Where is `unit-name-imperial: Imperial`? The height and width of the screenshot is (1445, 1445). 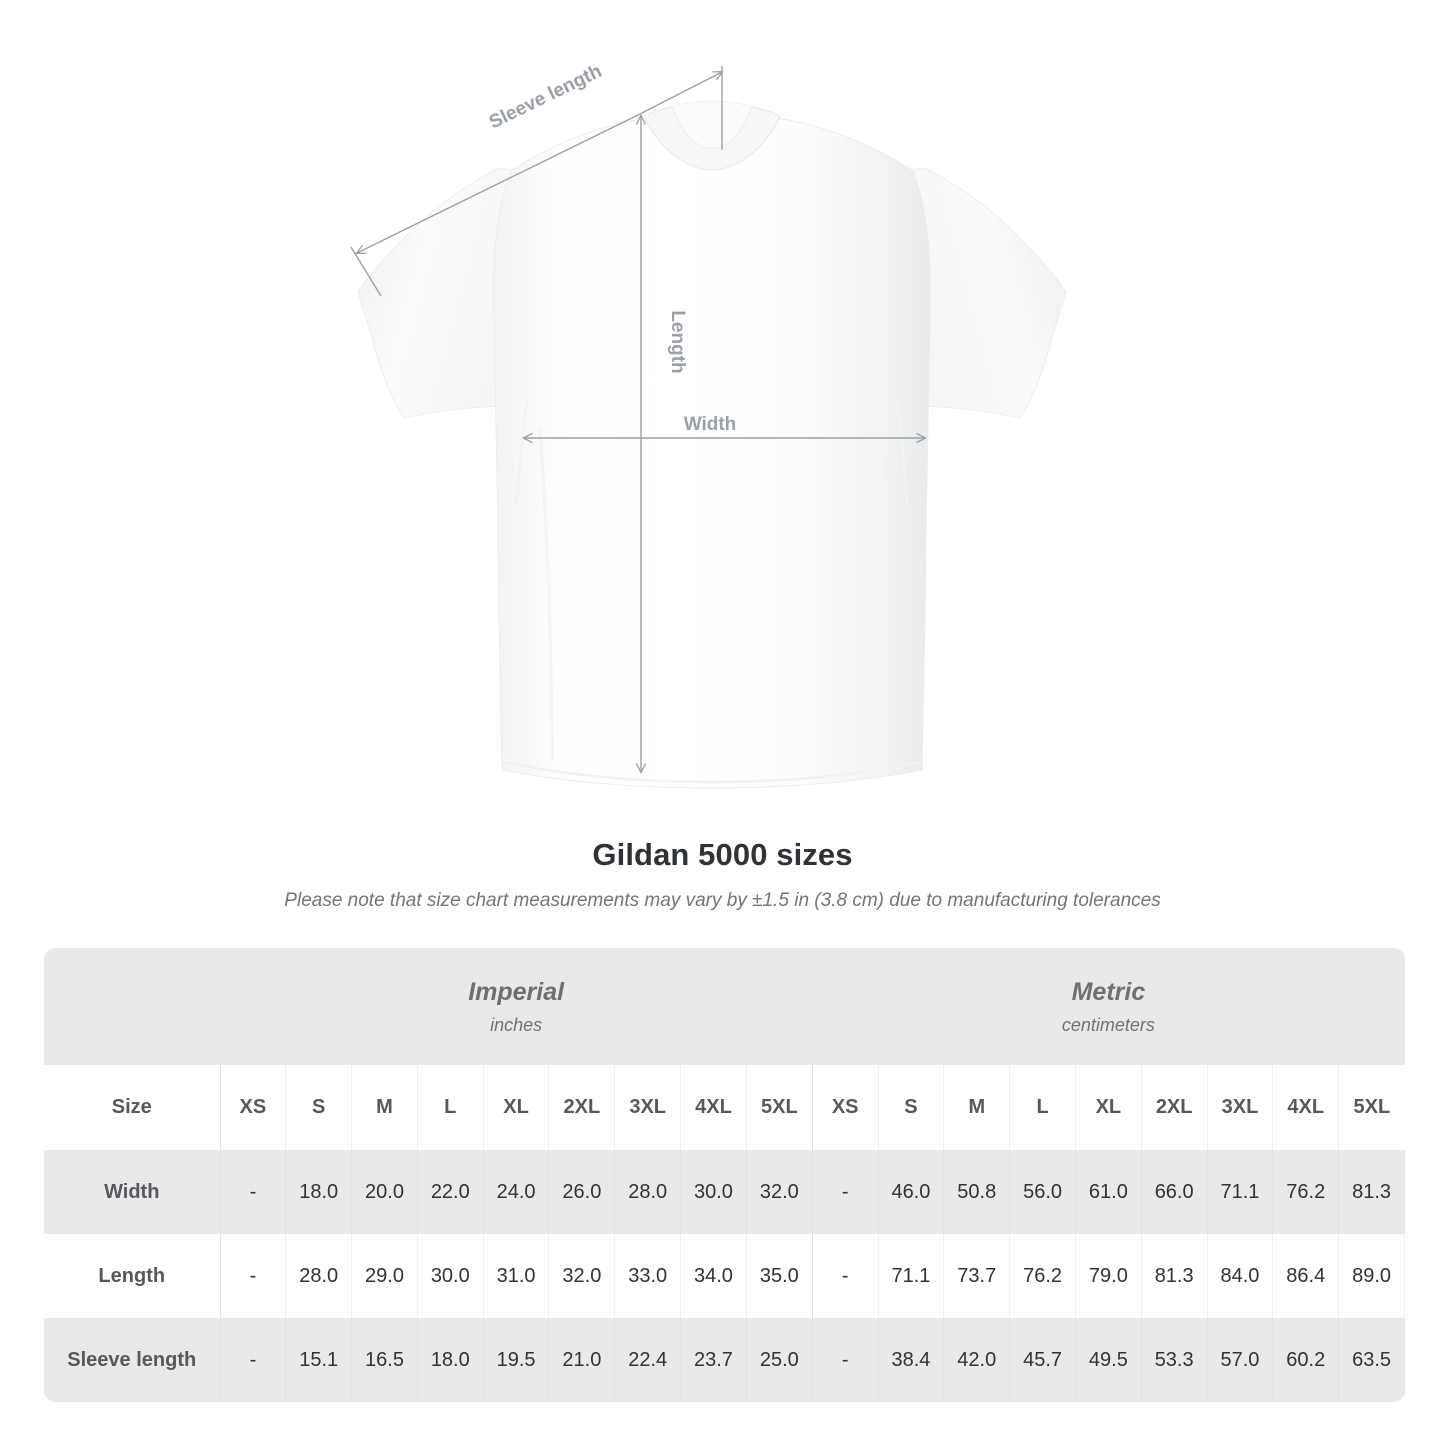 unit-name-imperial: Imperial is located at coordinates (516, 991).